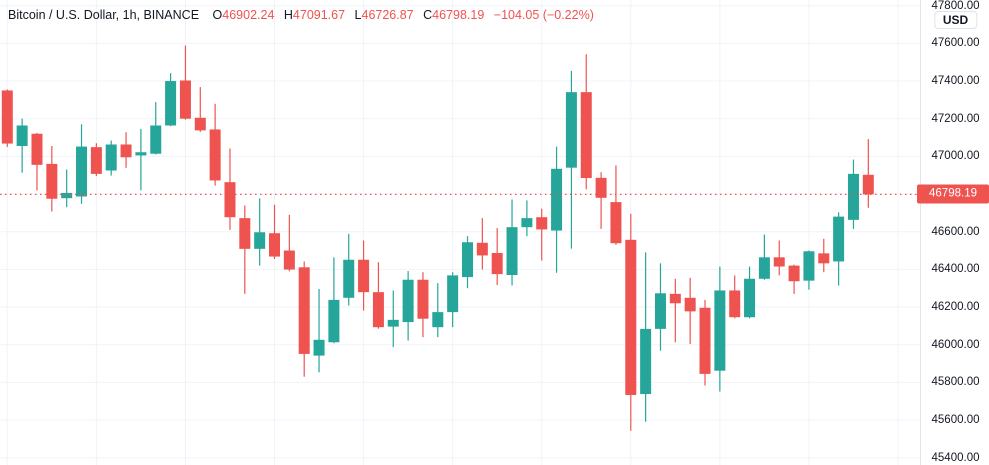 This screenshot has width=989, height=465. Describe the element at coordinates (428, 15) in the screenshot. I see `close-label: C` at that location.